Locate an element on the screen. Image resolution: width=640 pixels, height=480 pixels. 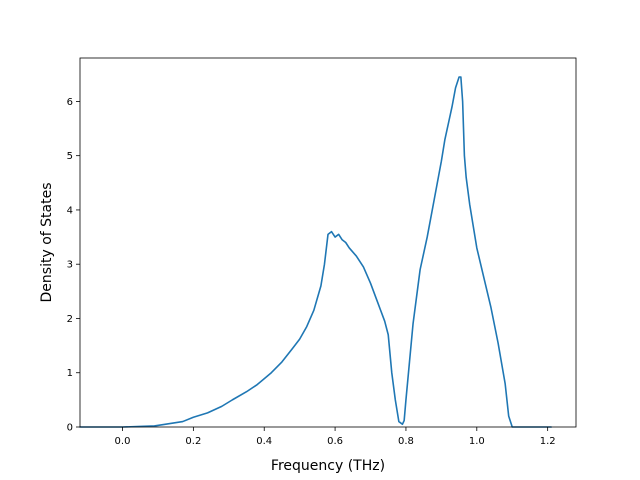
x-tick-label: 1.0 is located at coordinates (477, 441).